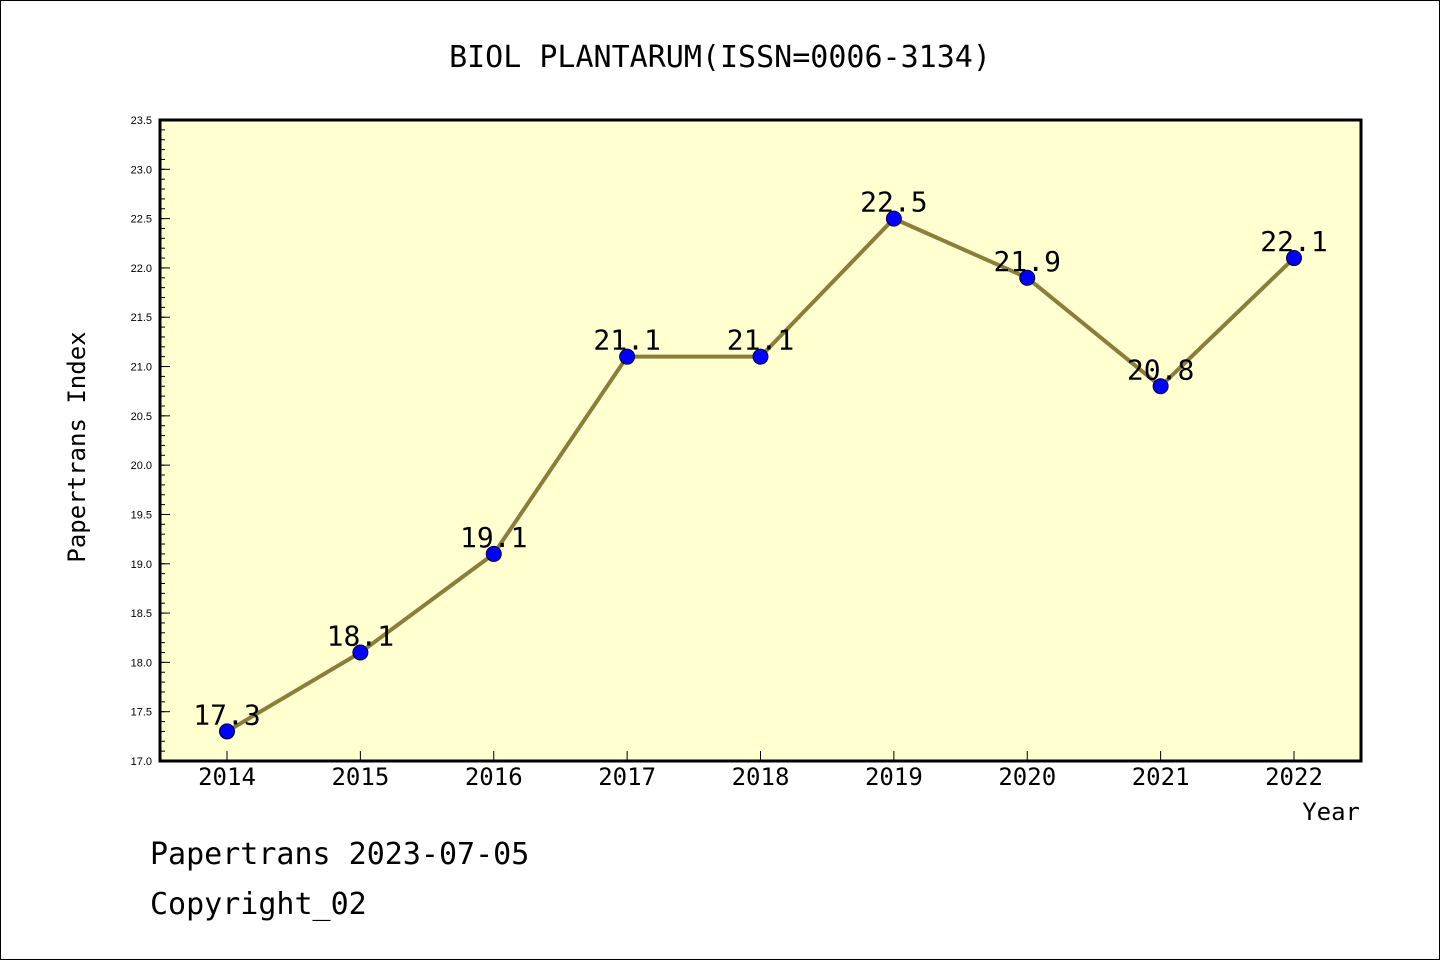 This screenshot has width=1440, height=960. I want to click on data-value-label: 21.9, so click(1027, 261).